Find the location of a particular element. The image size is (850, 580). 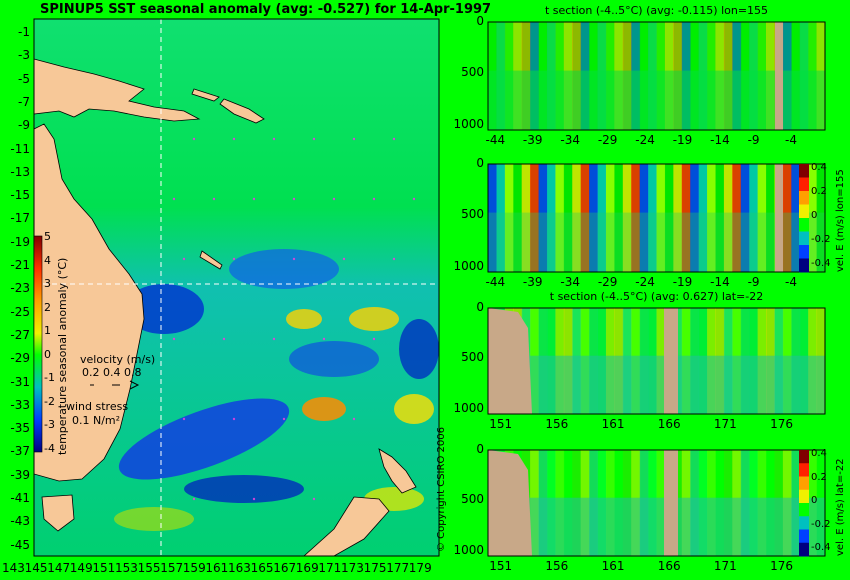

map-lat-tick: -15 is located at coordinates (20, 195).